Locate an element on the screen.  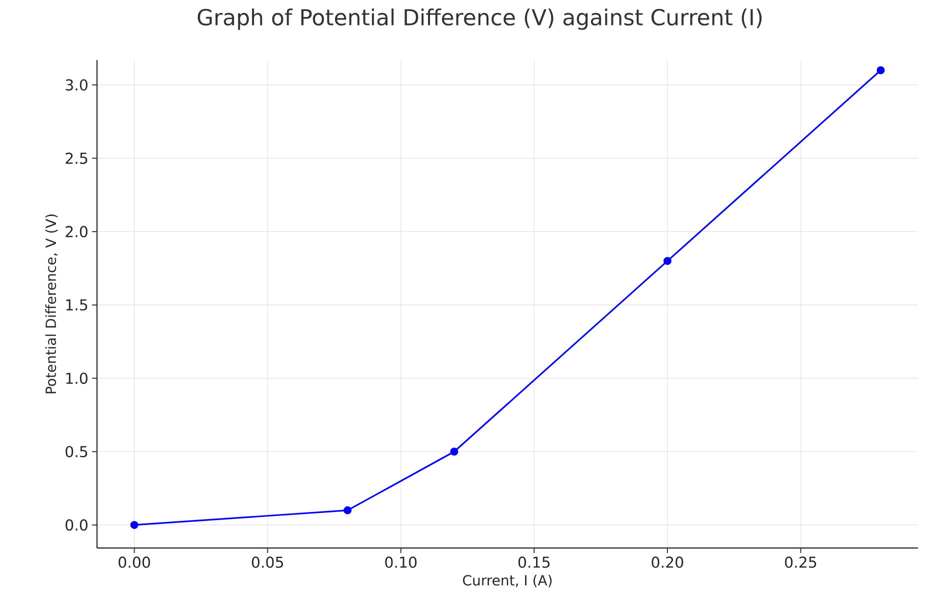
y-tick-label: 3.0 is located at coordinates (77, 85).